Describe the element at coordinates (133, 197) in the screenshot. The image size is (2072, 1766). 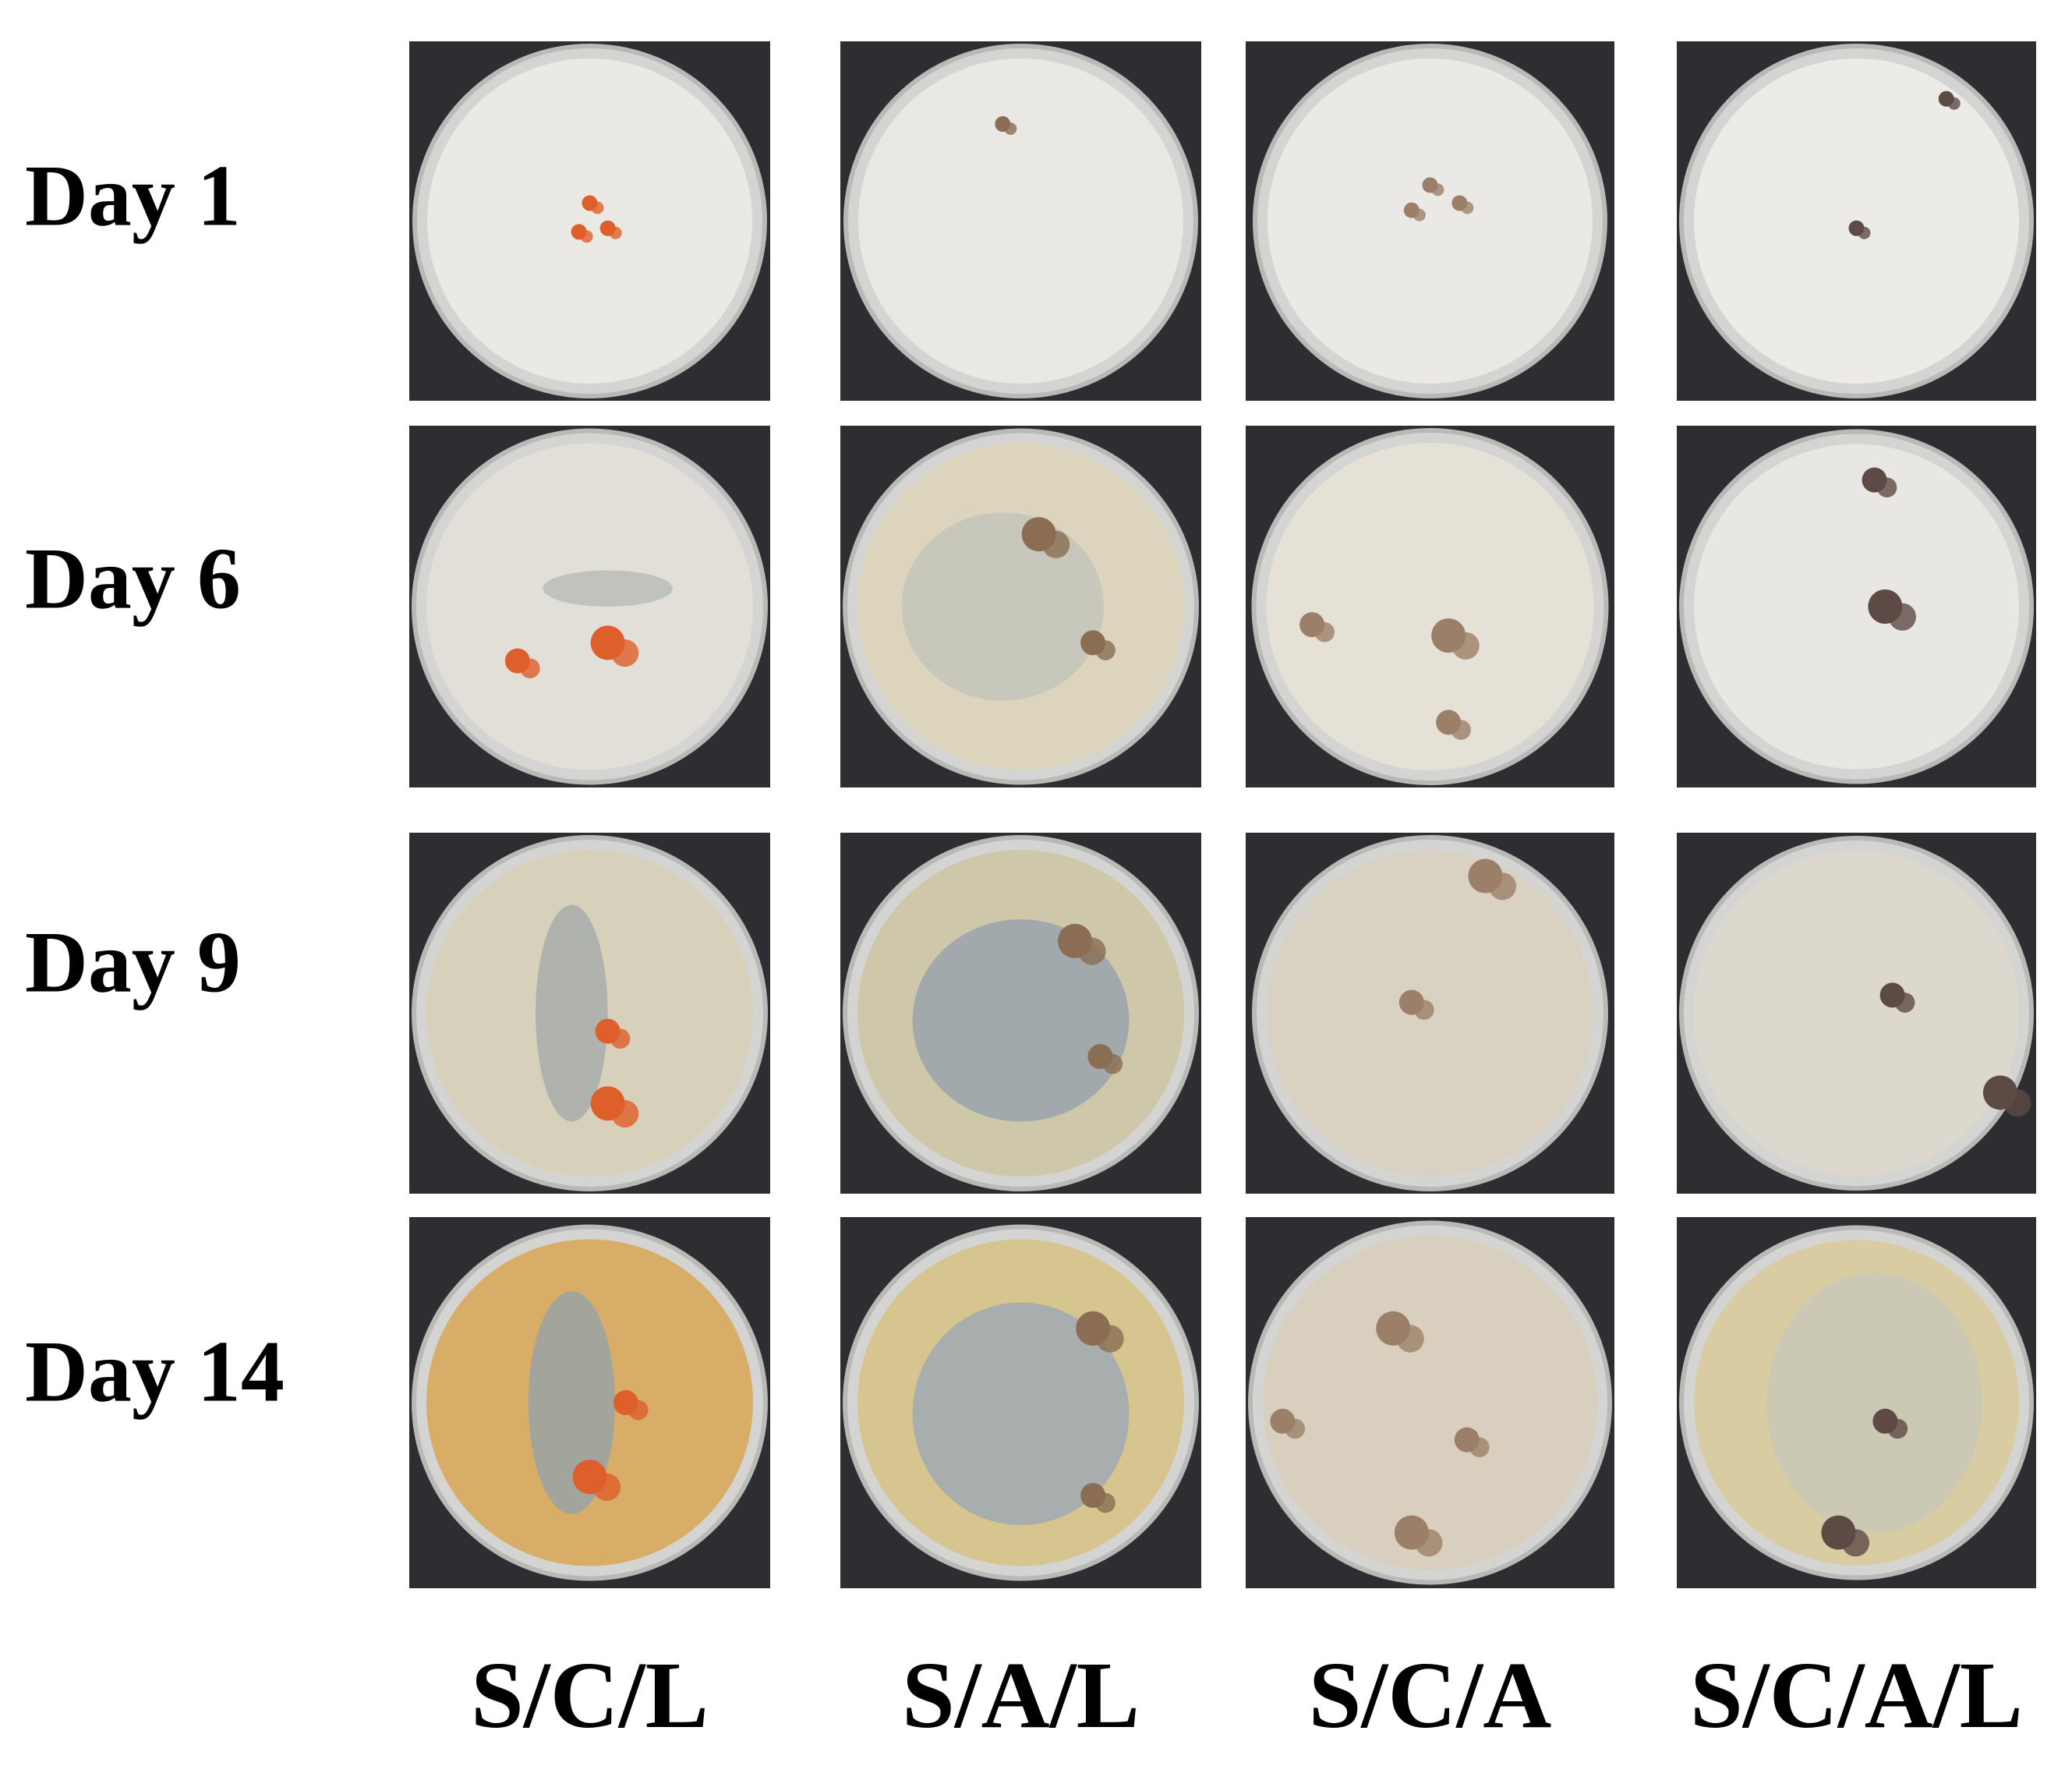
I see `row-label: Day 1` at that location.